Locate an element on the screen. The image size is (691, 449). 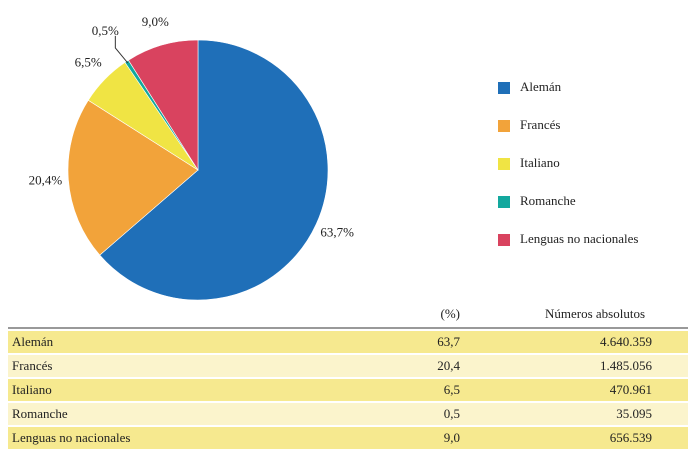
legend-label: Alemán is located at coordinates (541, 86).